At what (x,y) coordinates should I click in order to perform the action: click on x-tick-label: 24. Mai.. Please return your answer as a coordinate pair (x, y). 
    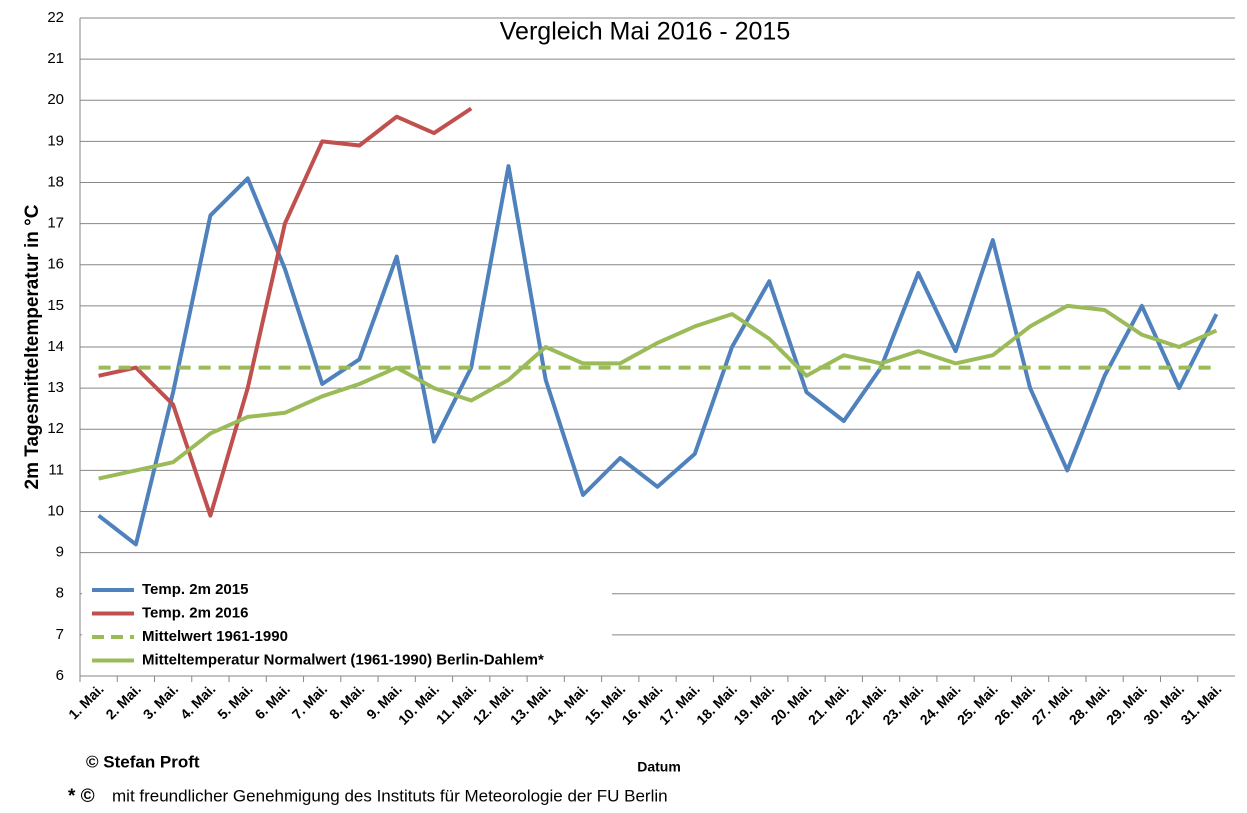
    Looking at the image, I should click on (940, 704).